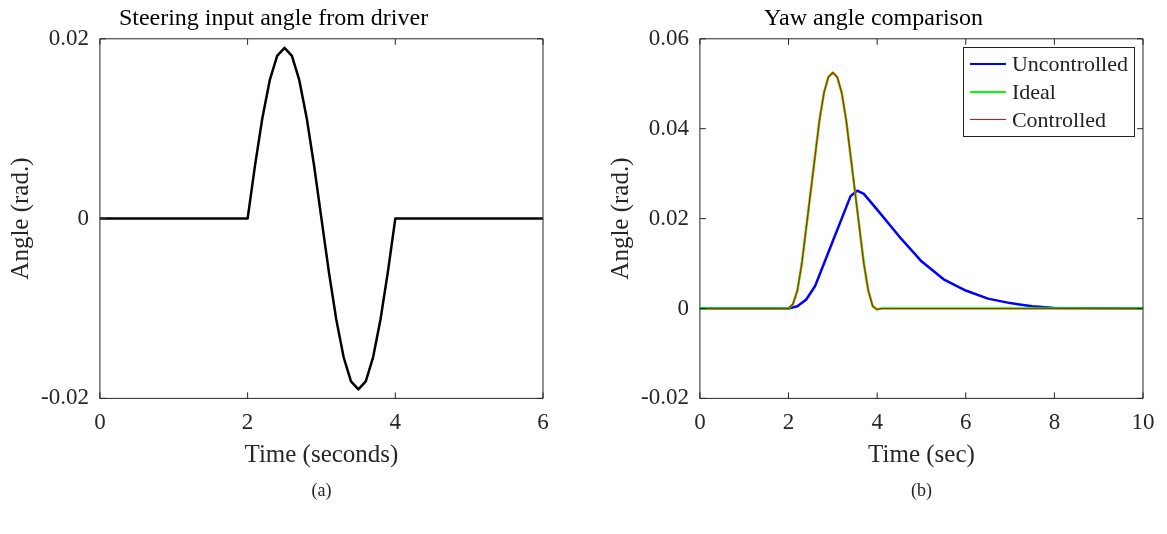  What do you see at coordinates (921, 453) in the screenshot?
I see `x-axis-title: Time (sec)` at bounding box center [921, 453].